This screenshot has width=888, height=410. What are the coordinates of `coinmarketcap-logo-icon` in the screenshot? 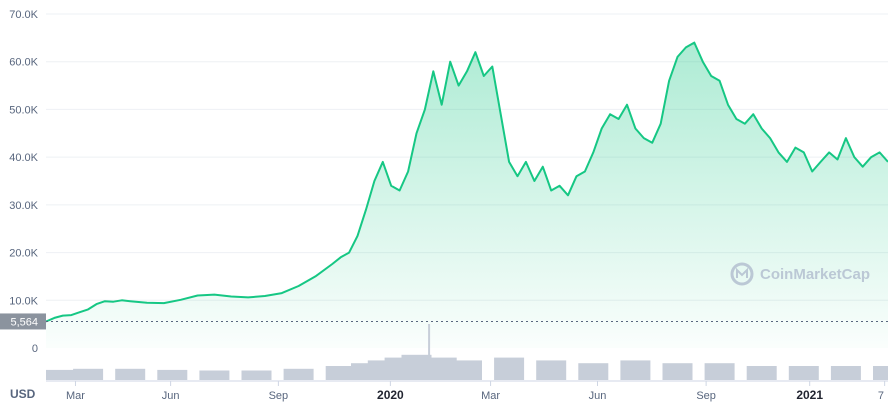 It's located at (742, 274).